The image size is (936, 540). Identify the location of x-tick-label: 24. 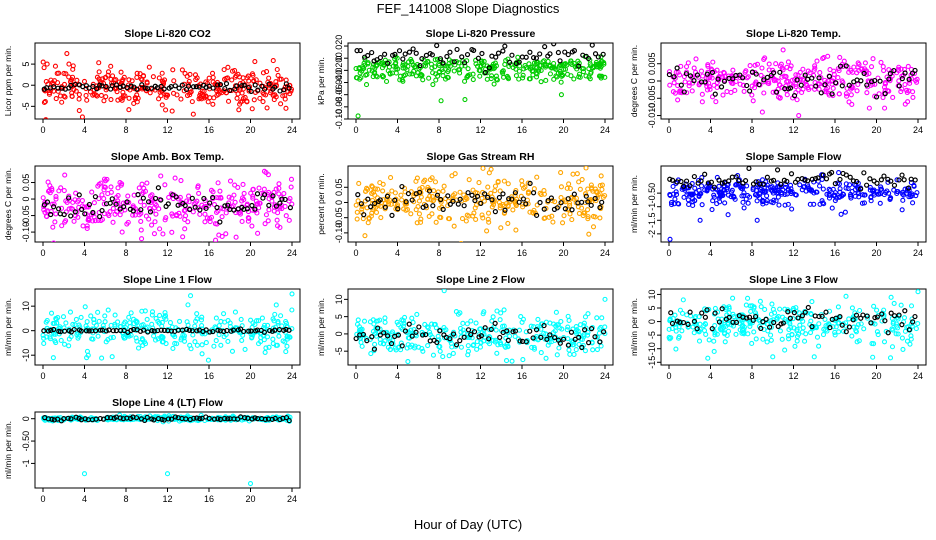
(292, 253).